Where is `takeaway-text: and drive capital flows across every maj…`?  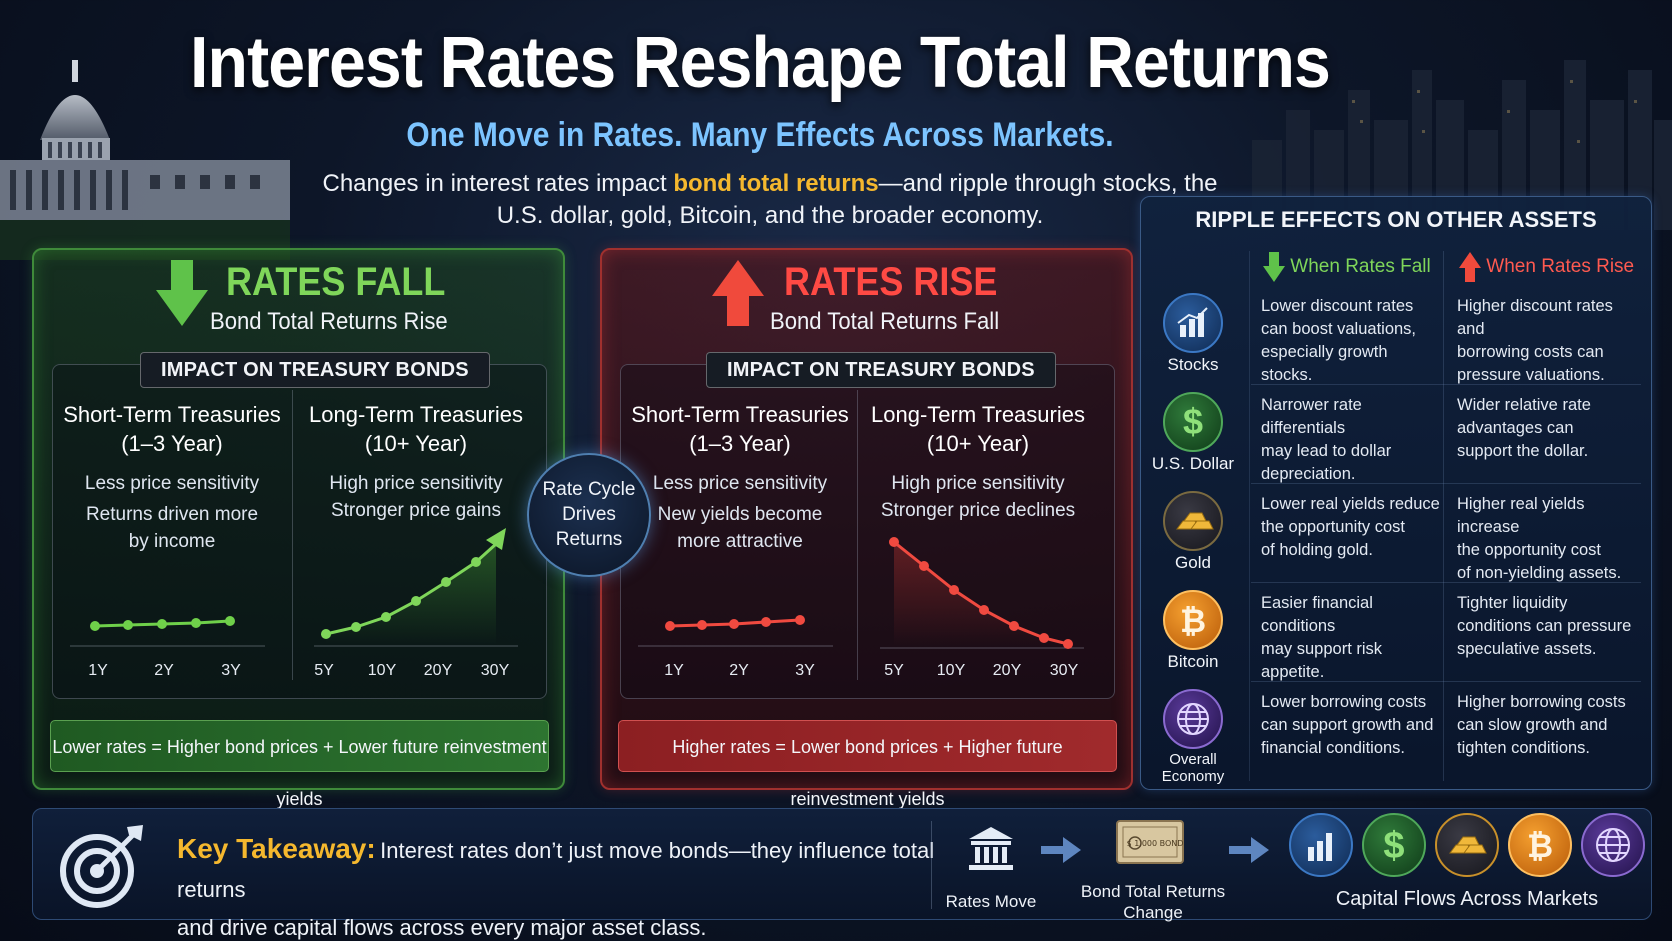 takeaway-text: and drive capital flows across every maj… is located at coordinates (442, 927).